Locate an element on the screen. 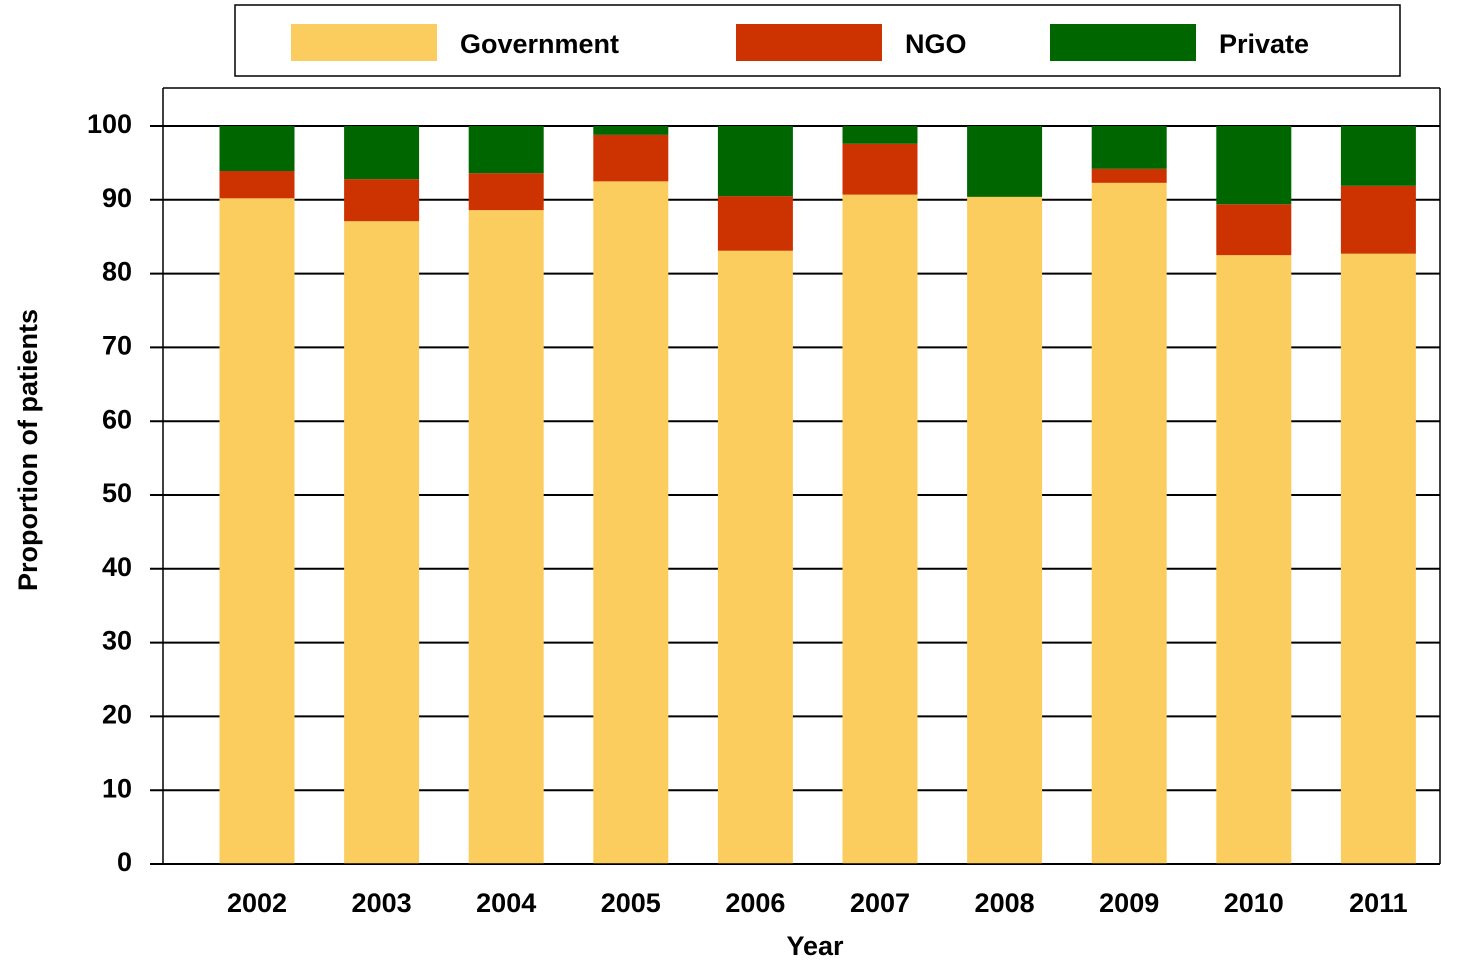  y-tick-label: 80 is located at coordinates (117, 272).